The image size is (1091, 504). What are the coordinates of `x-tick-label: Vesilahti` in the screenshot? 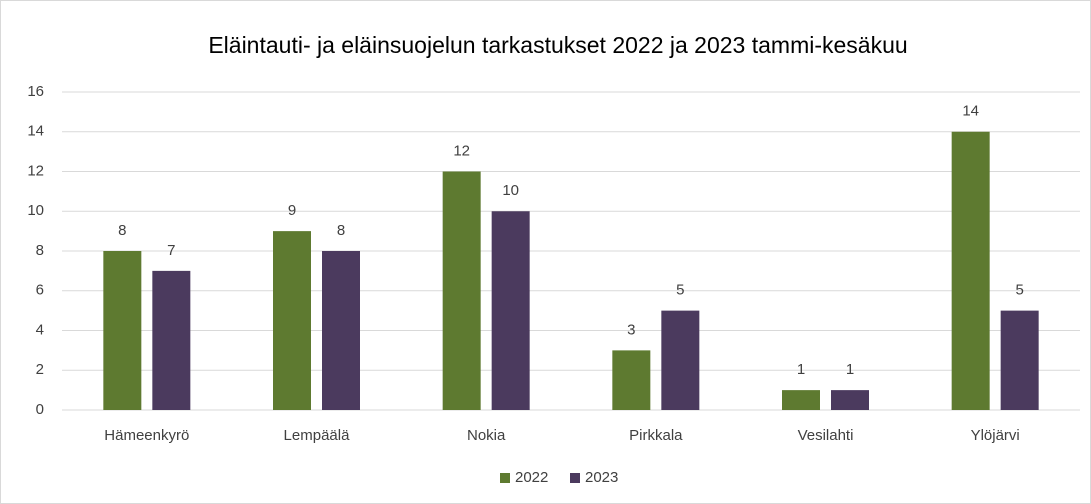 It's located at (826, 435).